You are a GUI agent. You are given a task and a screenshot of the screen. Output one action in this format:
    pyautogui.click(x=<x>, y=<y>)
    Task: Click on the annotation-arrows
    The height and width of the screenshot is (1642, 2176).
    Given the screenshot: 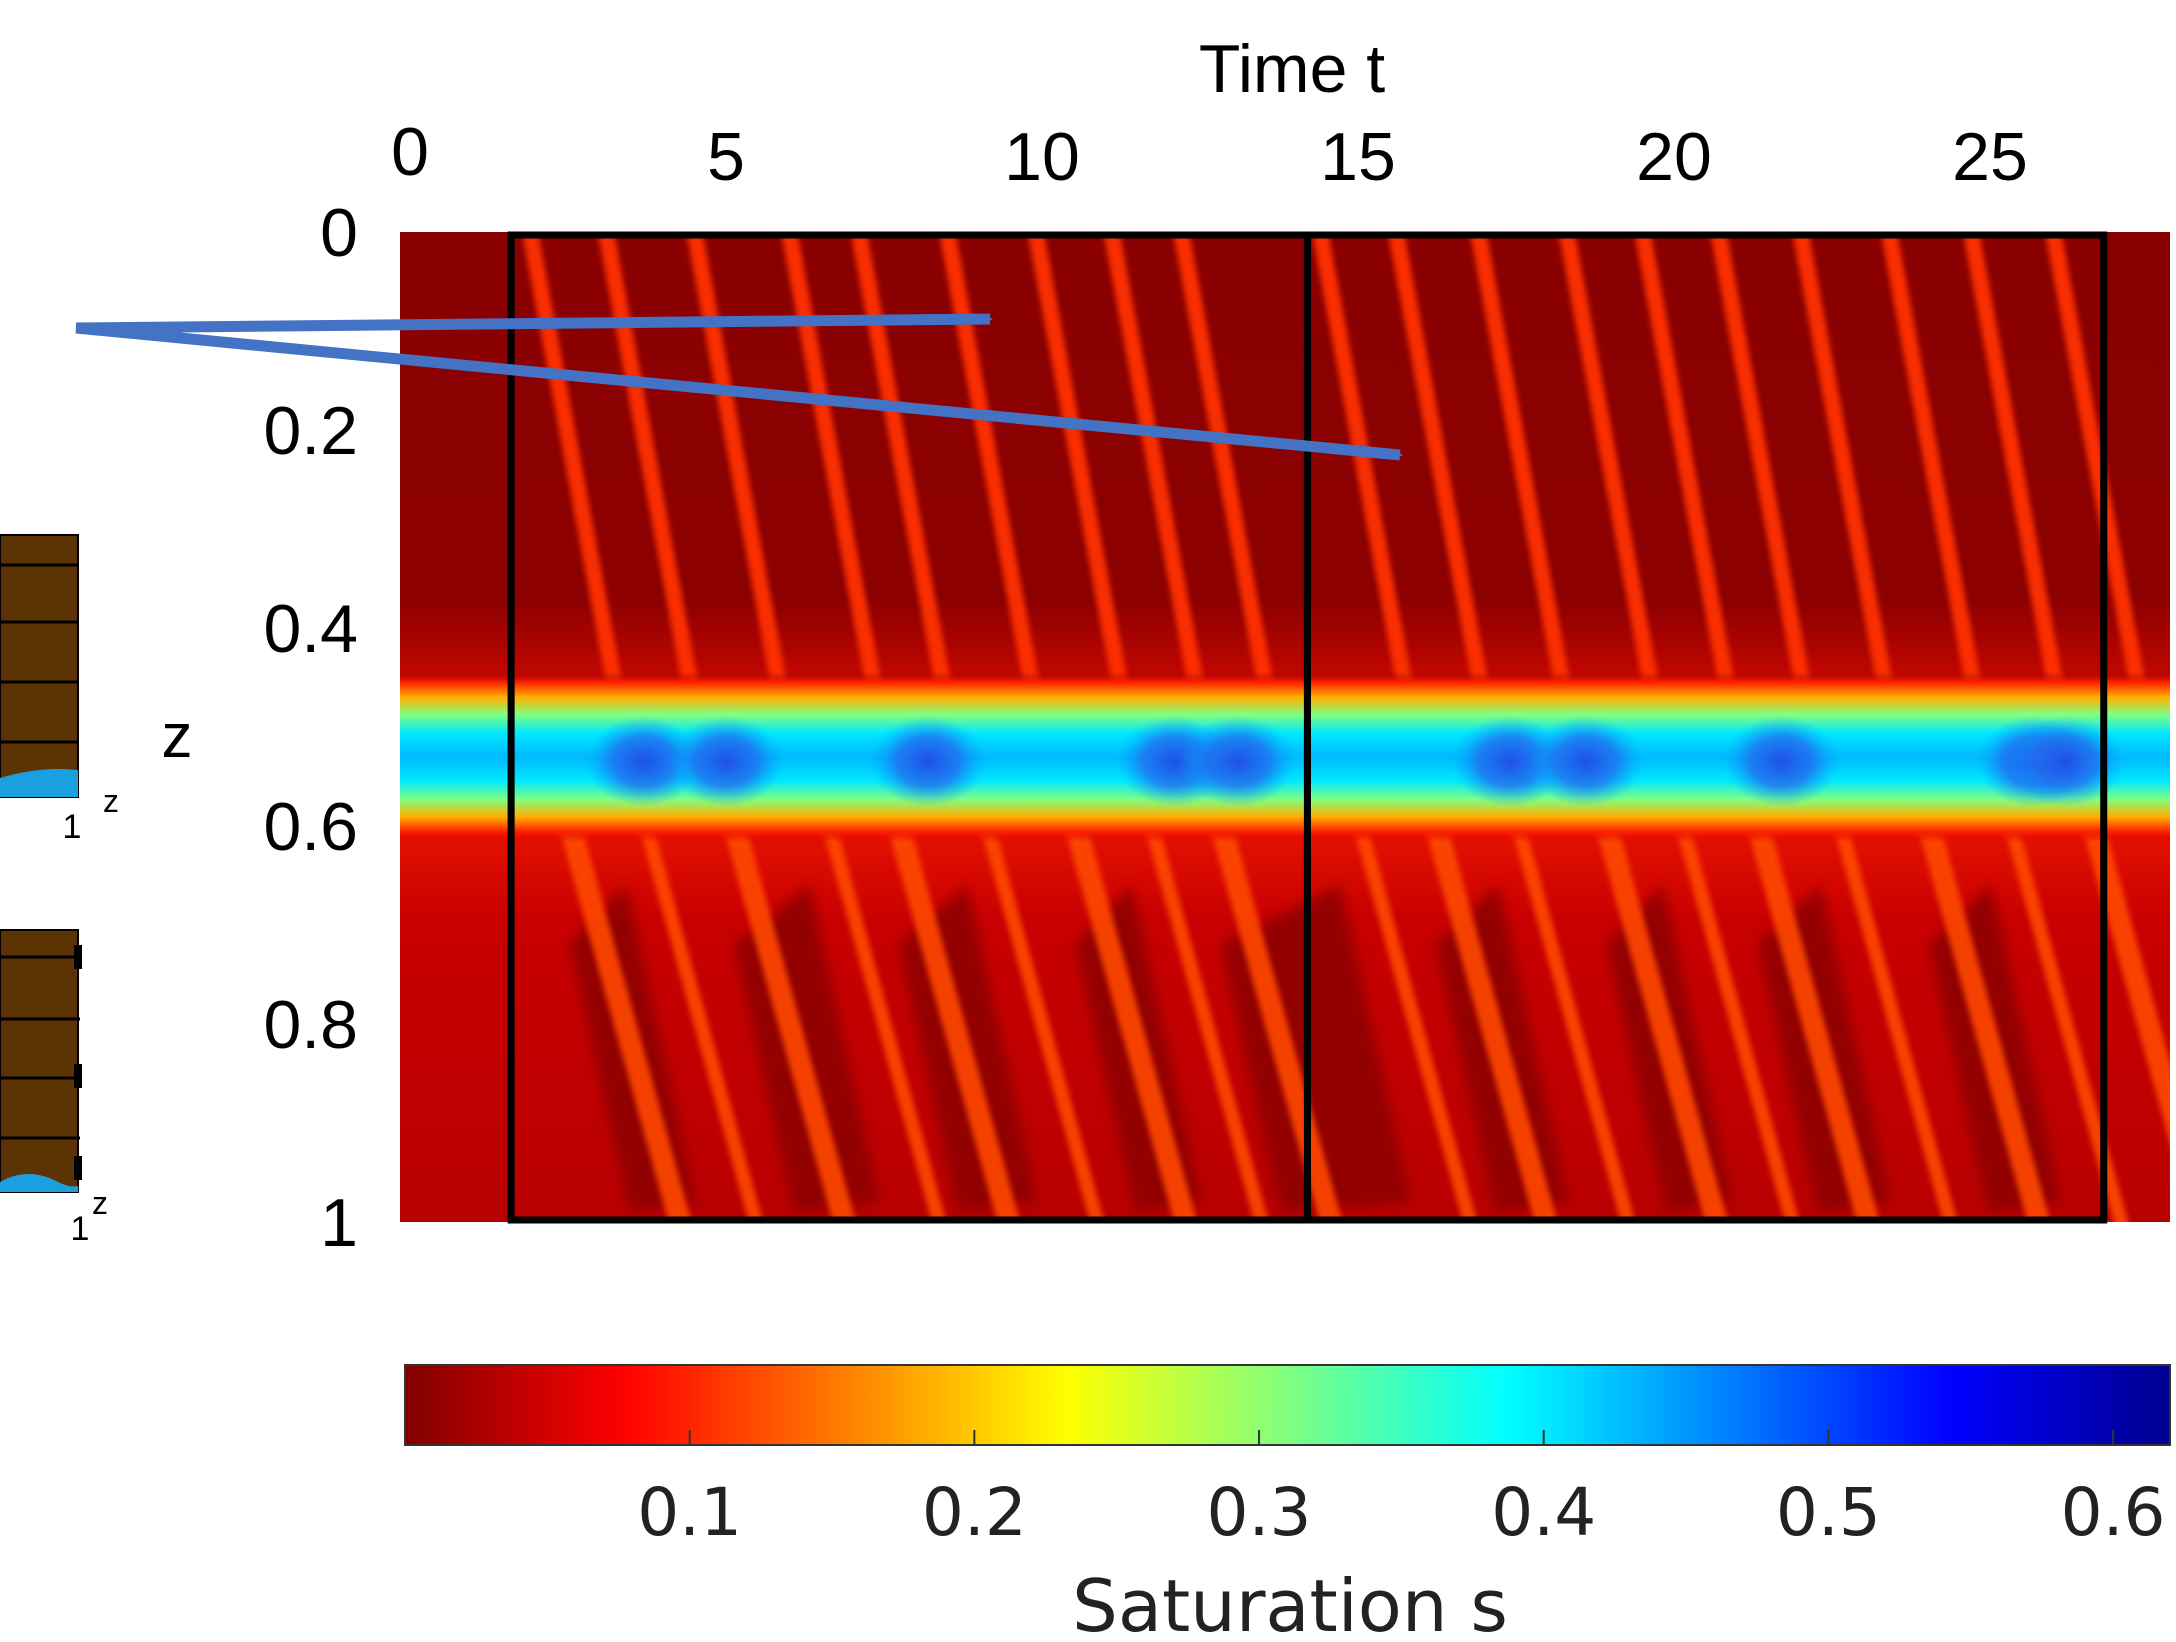 What is the action you would take?
    pyautogui.click(x=739, y=387)
    